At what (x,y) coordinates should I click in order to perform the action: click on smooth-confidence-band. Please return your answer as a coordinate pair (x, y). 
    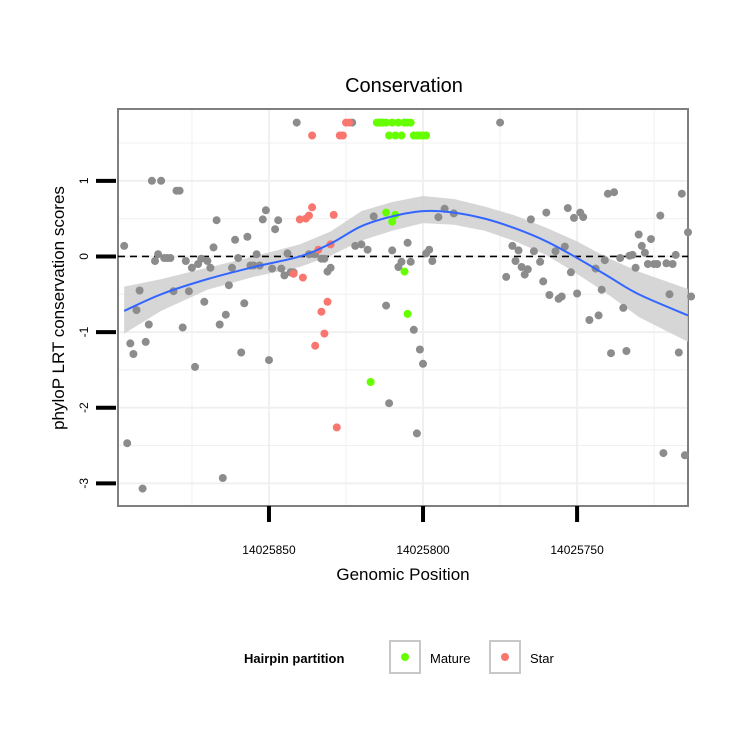
    Looking at the image, I should click on (406, 268).